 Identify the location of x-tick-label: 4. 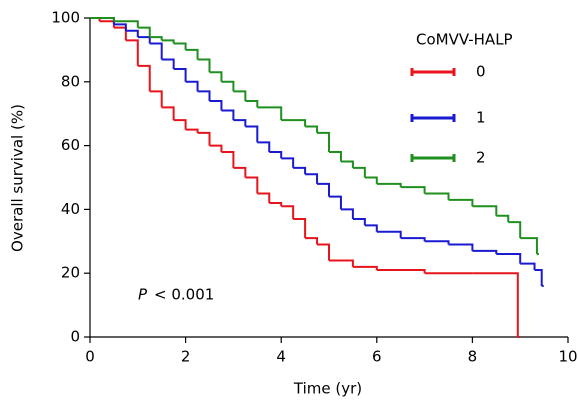
(281, 357).